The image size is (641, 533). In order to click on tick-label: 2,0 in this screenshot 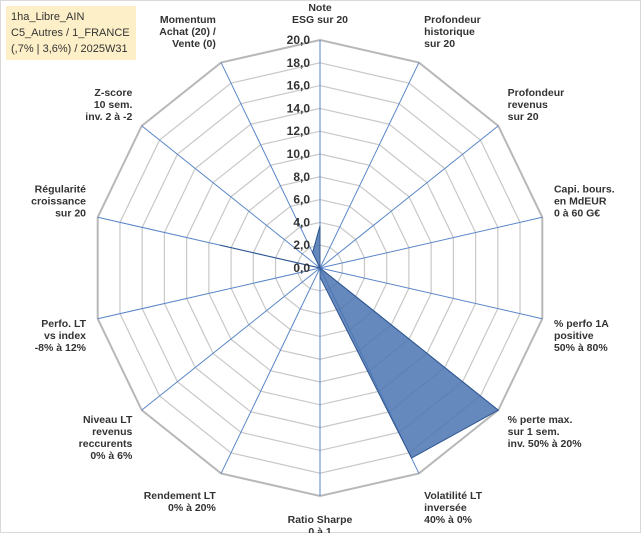, I will do `click(301, 245)`.